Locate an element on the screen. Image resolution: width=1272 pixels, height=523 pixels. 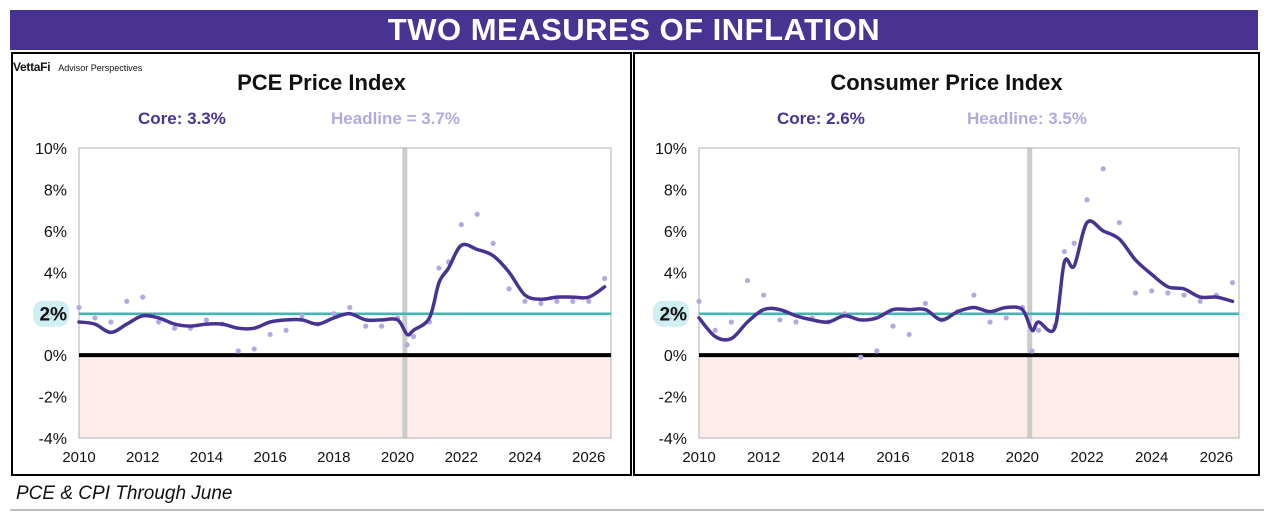
cpi-x-tick-label: 2024 is located at coordinates (1151, 457).